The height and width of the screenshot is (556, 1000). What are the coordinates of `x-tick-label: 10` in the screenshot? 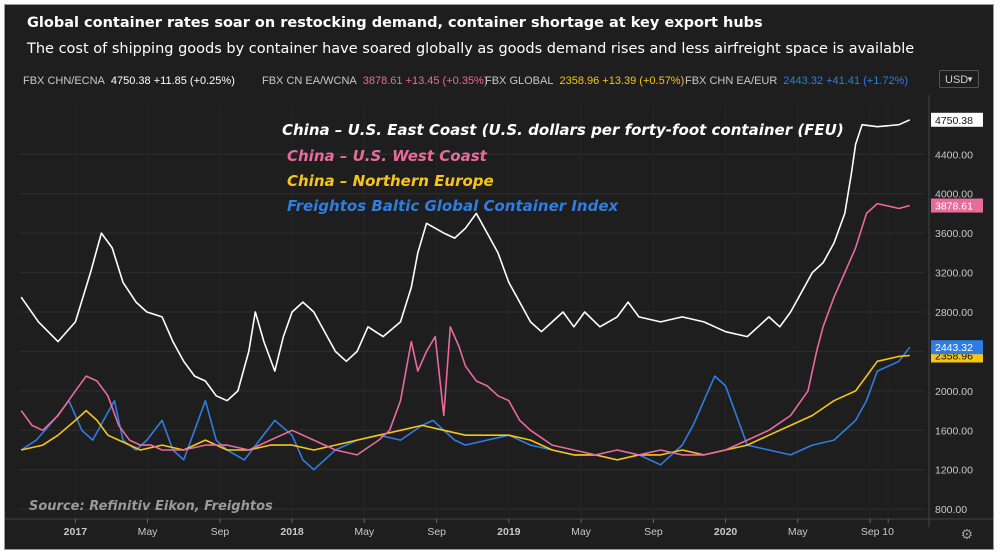 It's located at (888, 532).